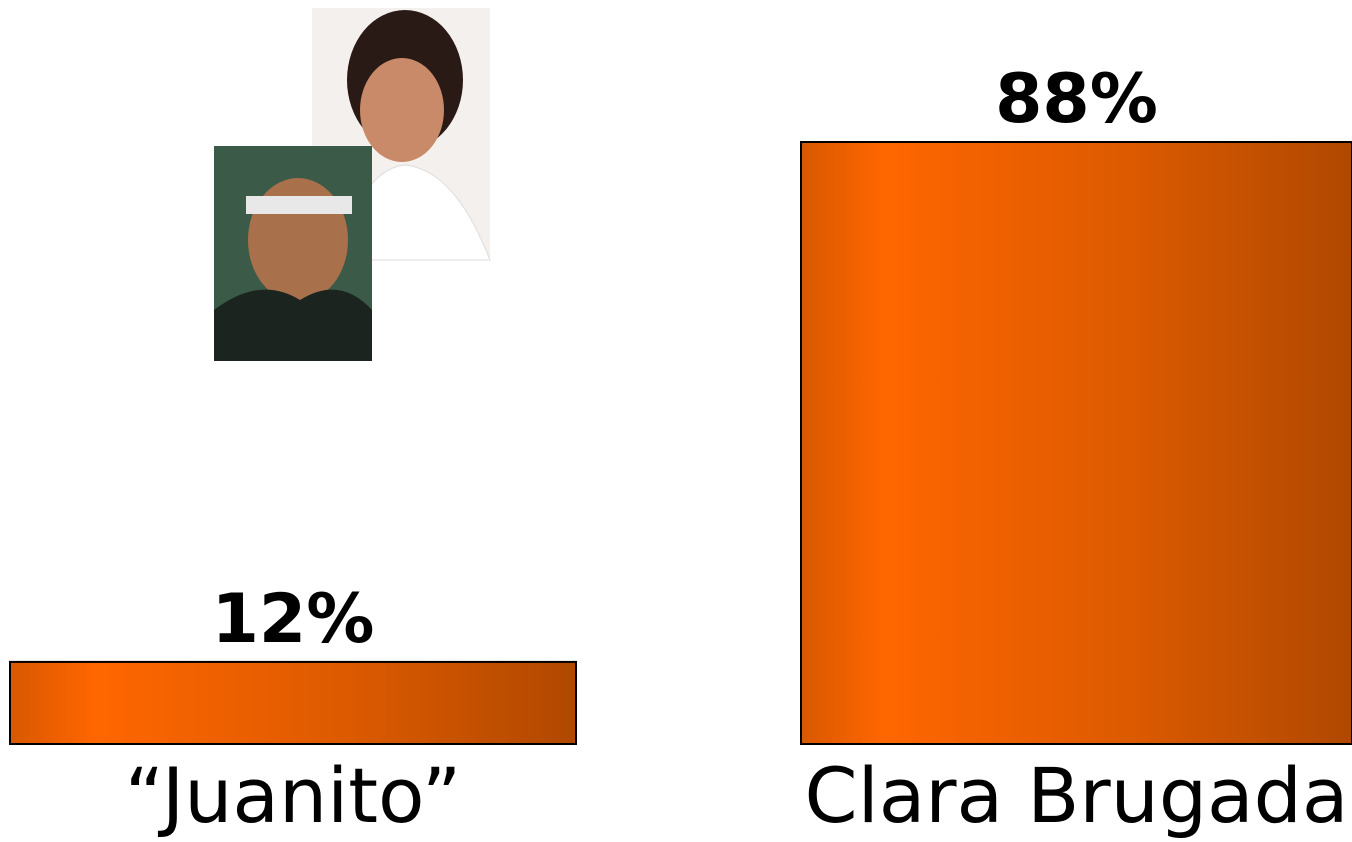 The width and height of the screenshot is (1352, 842). I want to click on bar, so click(293, 703).